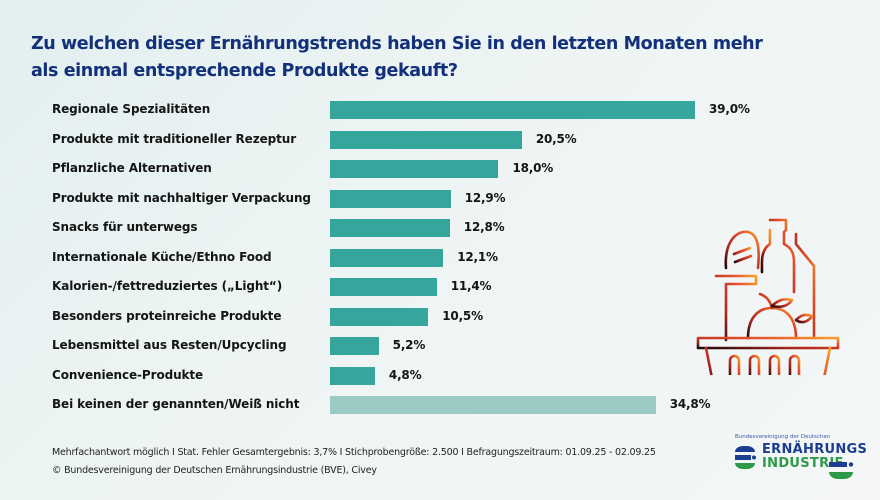 This screenshot has width=880, height=500. I want to click on category-label: Bei keinen der genannten/Weiß nicht, so click(176, 404).